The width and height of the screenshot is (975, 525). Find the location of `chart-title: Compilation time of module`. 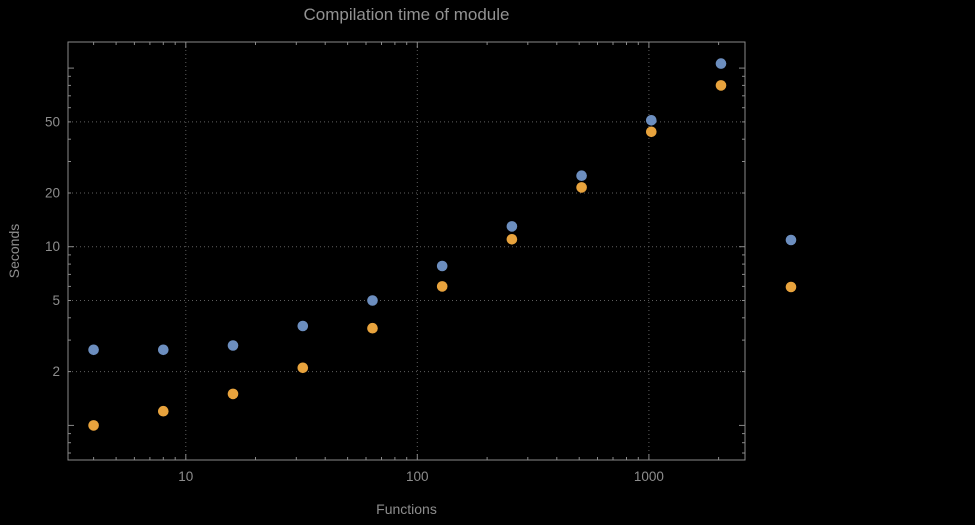

chart-title: Compilation time of module is located at coordinates (406, 14).